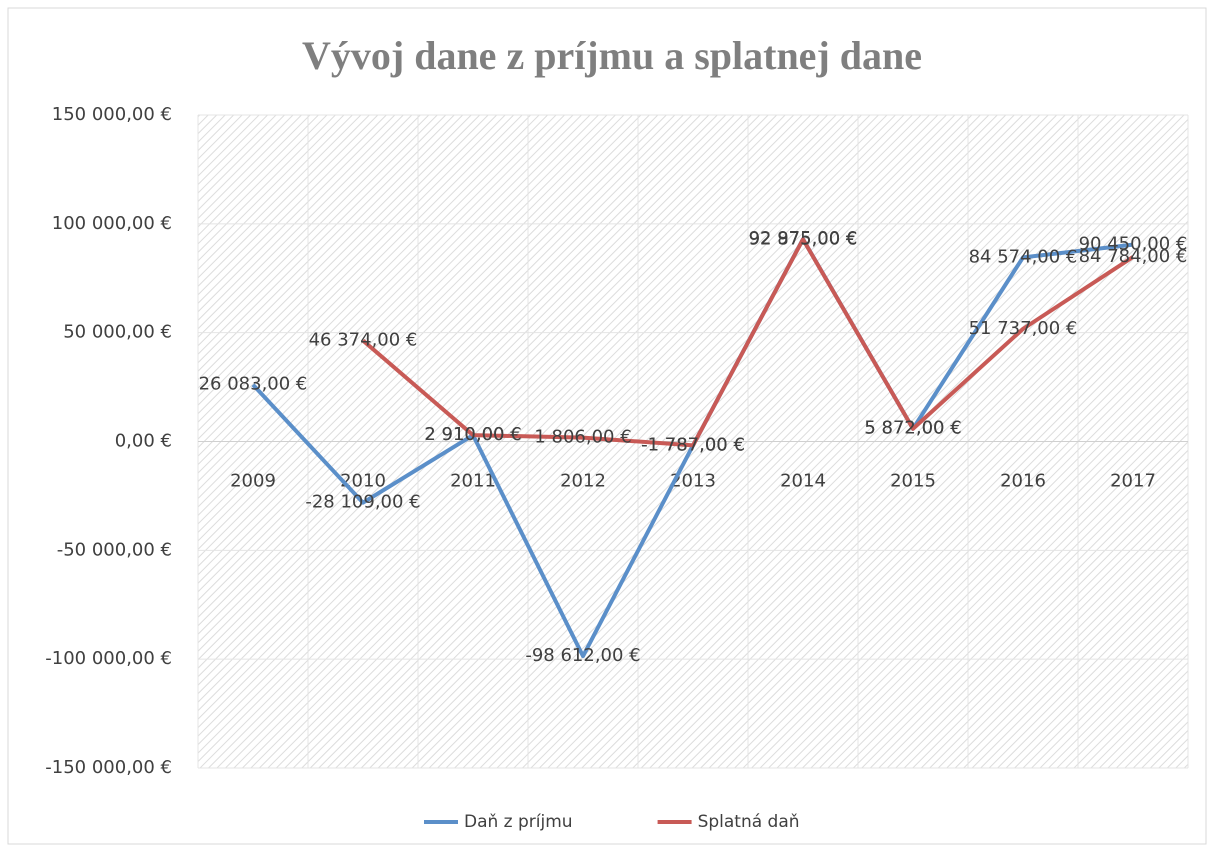  Describe the element at coordinates (1133, 481) in the screenshot. I see `x-tick-label: 2017` at that location.